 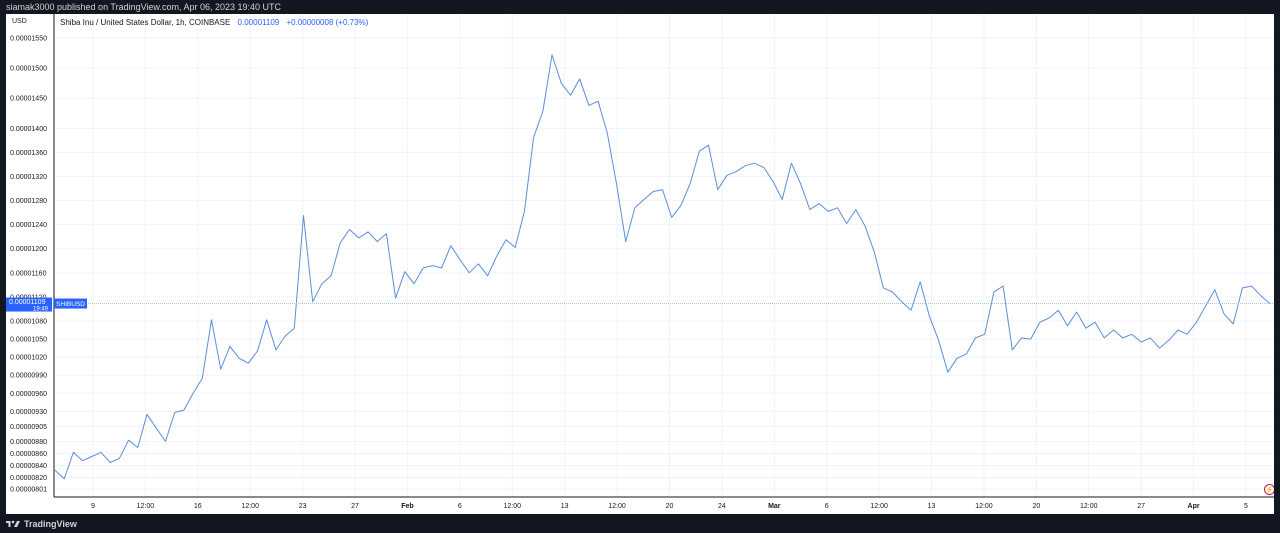 What do you see at coordinates (774, 506) in the screenshot?
I see `x-tick-label: Mar` at bounding box center [774, 506].